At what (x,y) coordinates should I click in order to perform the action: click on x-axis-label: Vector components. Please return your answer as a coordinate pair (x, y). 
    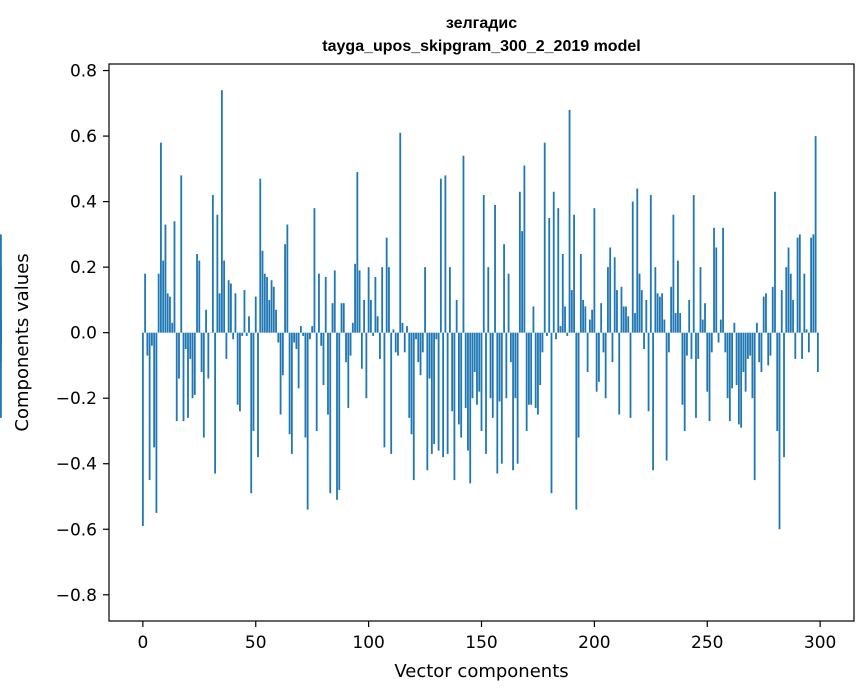
    Looking at the image, I should click on (481, 671).